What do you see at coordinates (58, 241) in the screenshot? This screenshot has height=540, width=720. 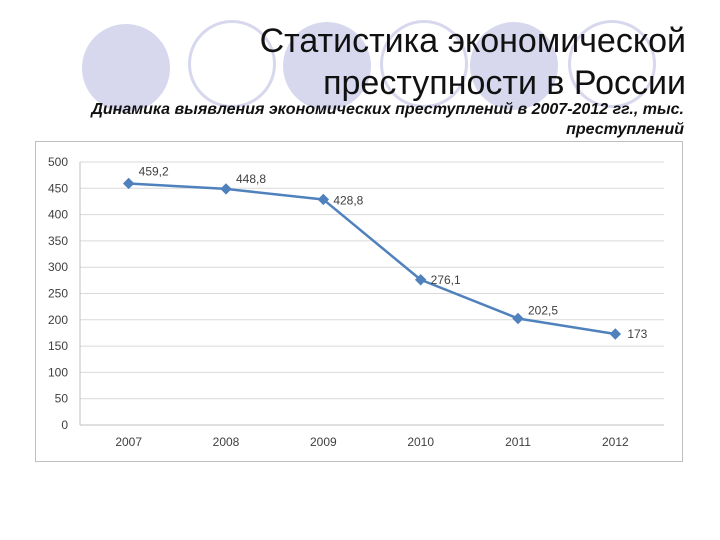 I see `y-tick-label: 350` at bounding box center [58, 241].